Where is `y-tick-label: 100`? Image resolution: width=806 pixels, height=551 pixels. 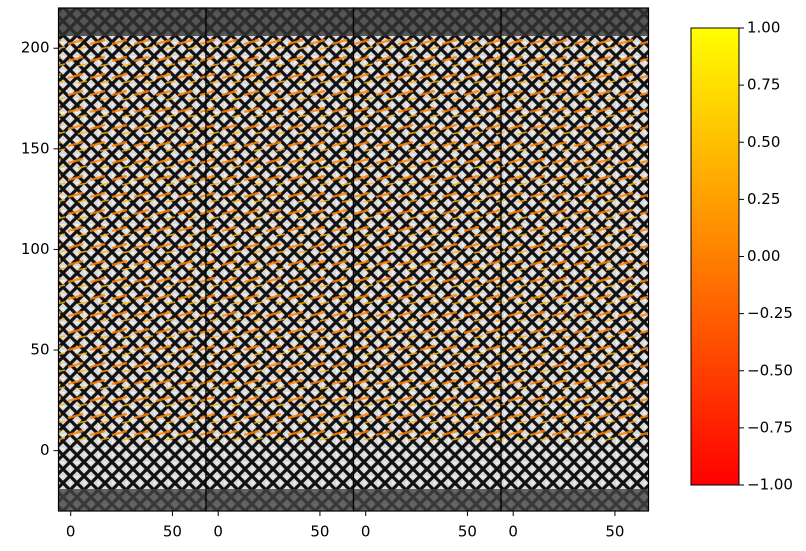
y-tick-label: 100 is located at coordinates (35, 249).